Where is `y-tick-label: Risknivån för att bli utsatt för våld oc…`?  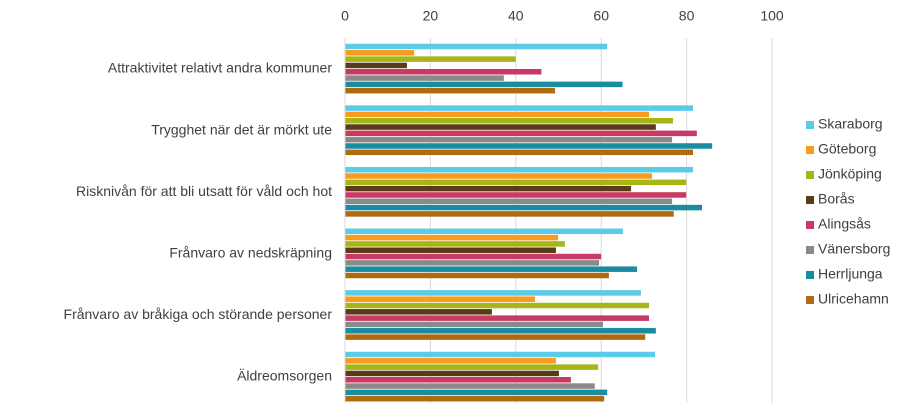
y-tick-label: Risknivån för att bli utsatt för våld oc… is located at coordinates (204, 191).